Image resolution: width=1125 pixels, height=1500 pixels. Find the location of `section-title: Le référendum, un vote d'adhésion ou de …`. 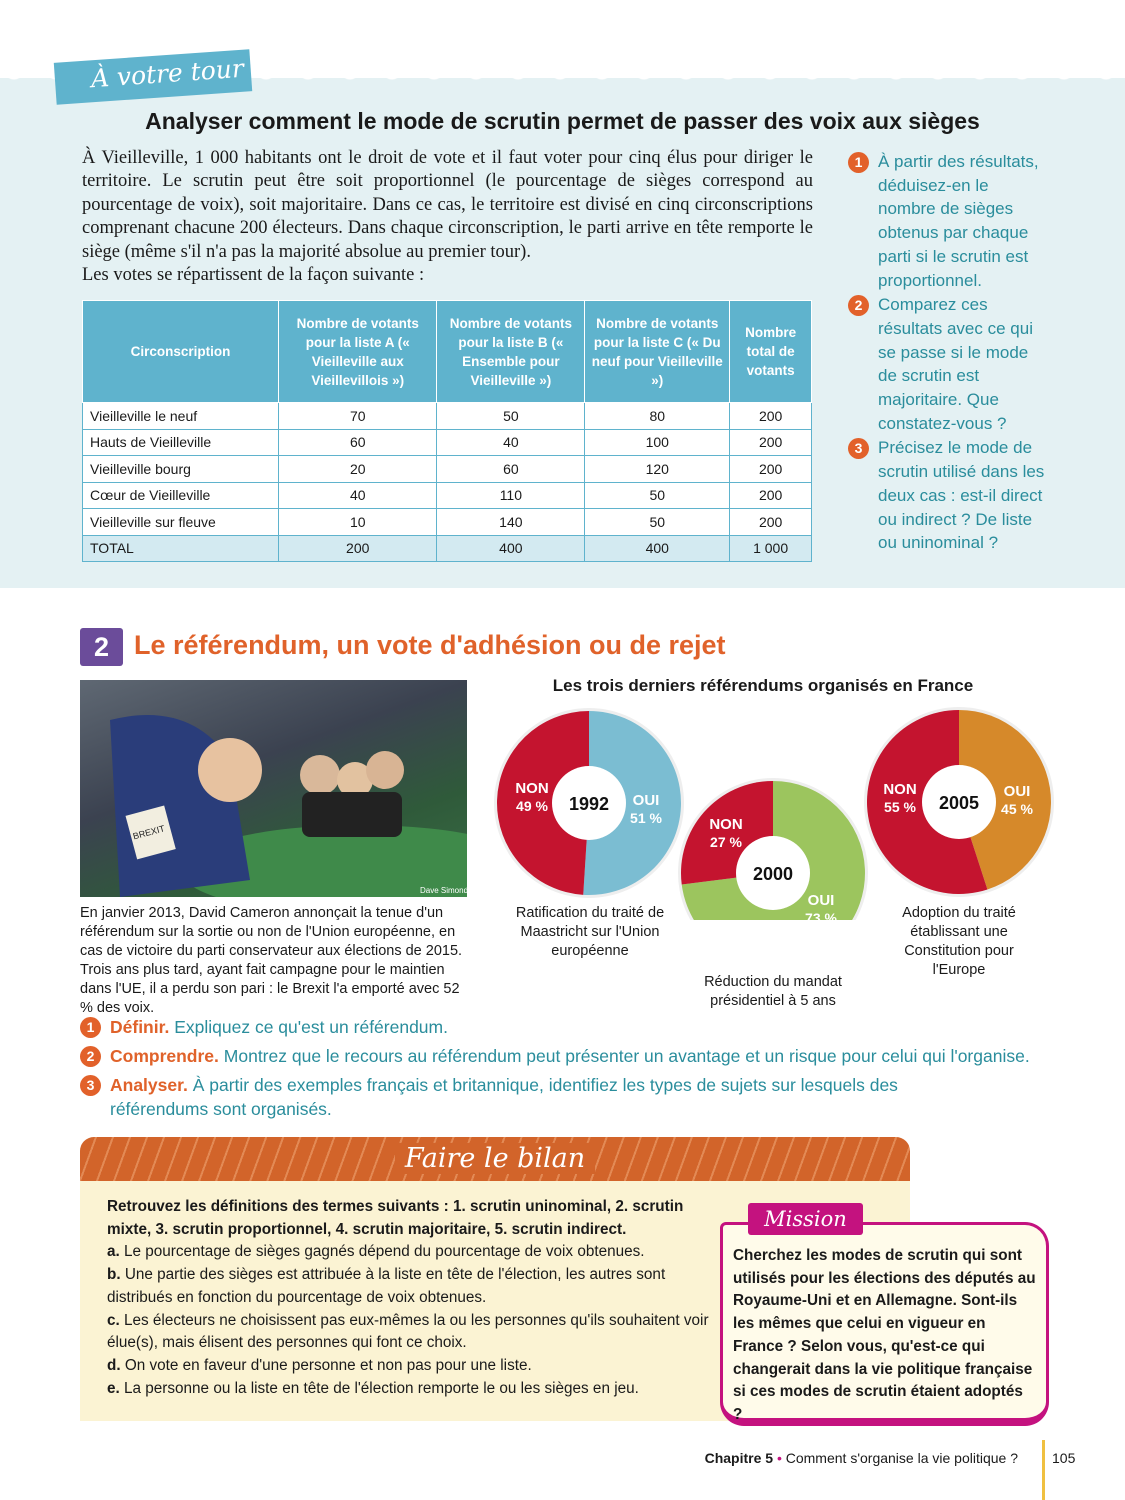

section-title: Le référendum, un vote d'adhésion ou de … is located at coordinates (430, 645).